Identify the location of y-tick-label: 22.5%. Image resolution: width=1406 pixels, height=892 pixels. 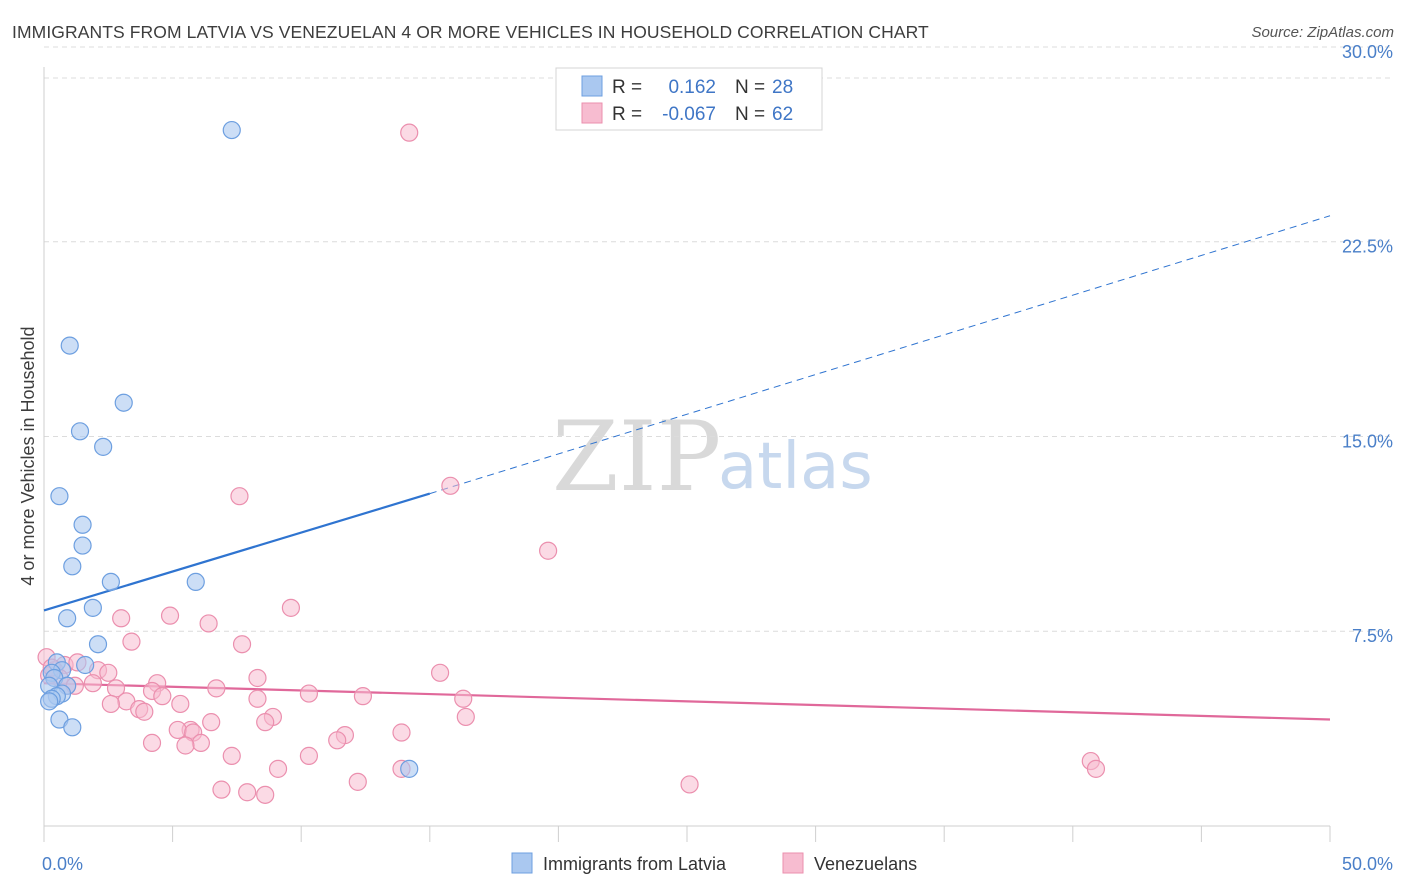
(1367, 247).